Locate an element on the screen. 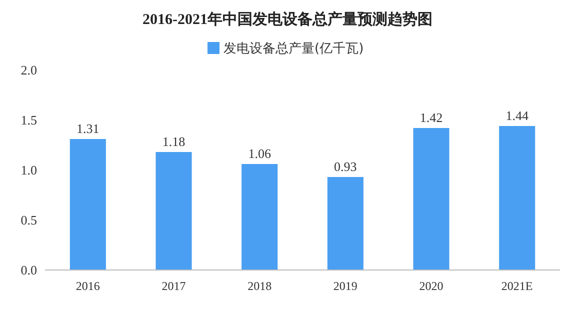  legend-label: 发电设备总产量(亿千瓦) is located at coordinates (294, 49).